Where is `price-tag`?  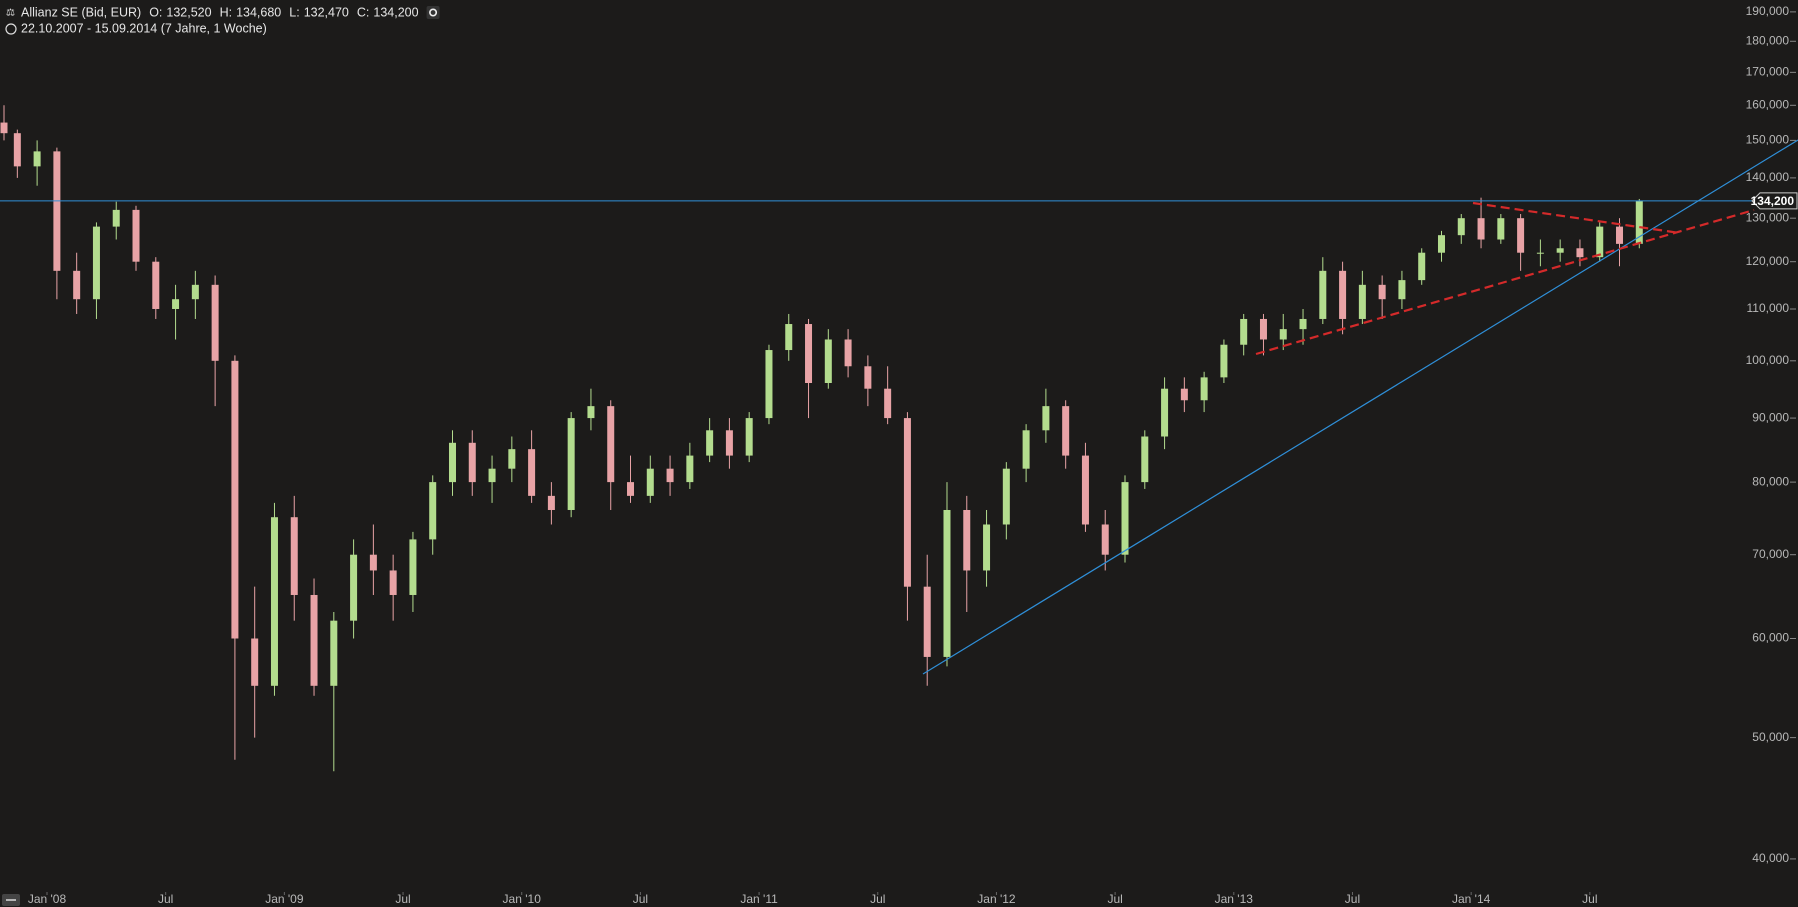
price-tag is located at coordinates (1774, 201).